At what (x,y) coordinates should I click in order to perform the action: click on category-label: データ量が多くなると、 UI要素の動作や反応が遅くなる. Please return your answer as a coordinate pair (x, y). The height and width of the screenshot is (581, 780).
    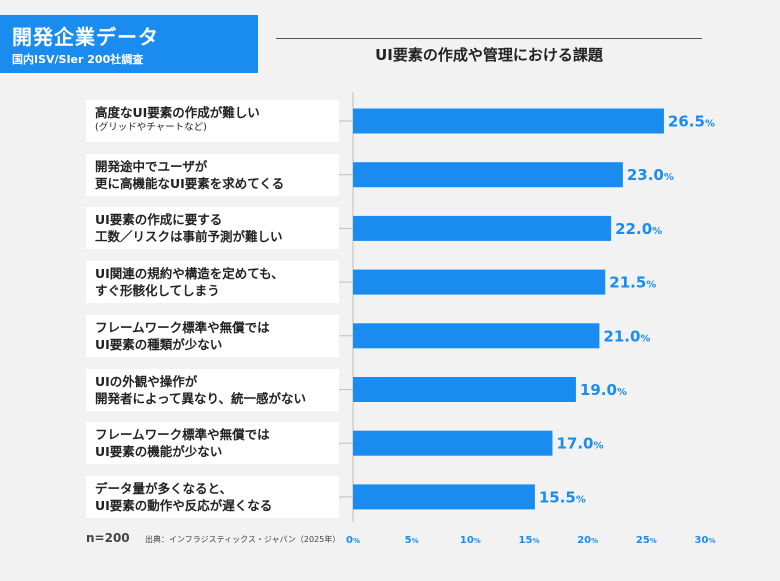
    Looking at the image, I should click on (212, 496).